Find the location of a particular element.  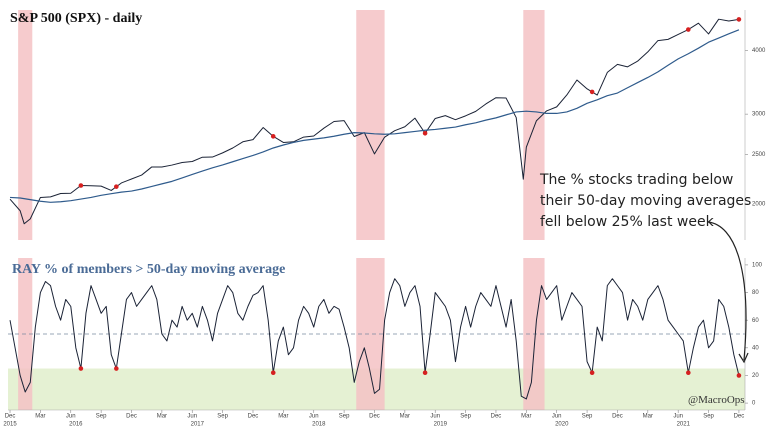

y-tick-label: 3000 is located at coordinates (759, 115).